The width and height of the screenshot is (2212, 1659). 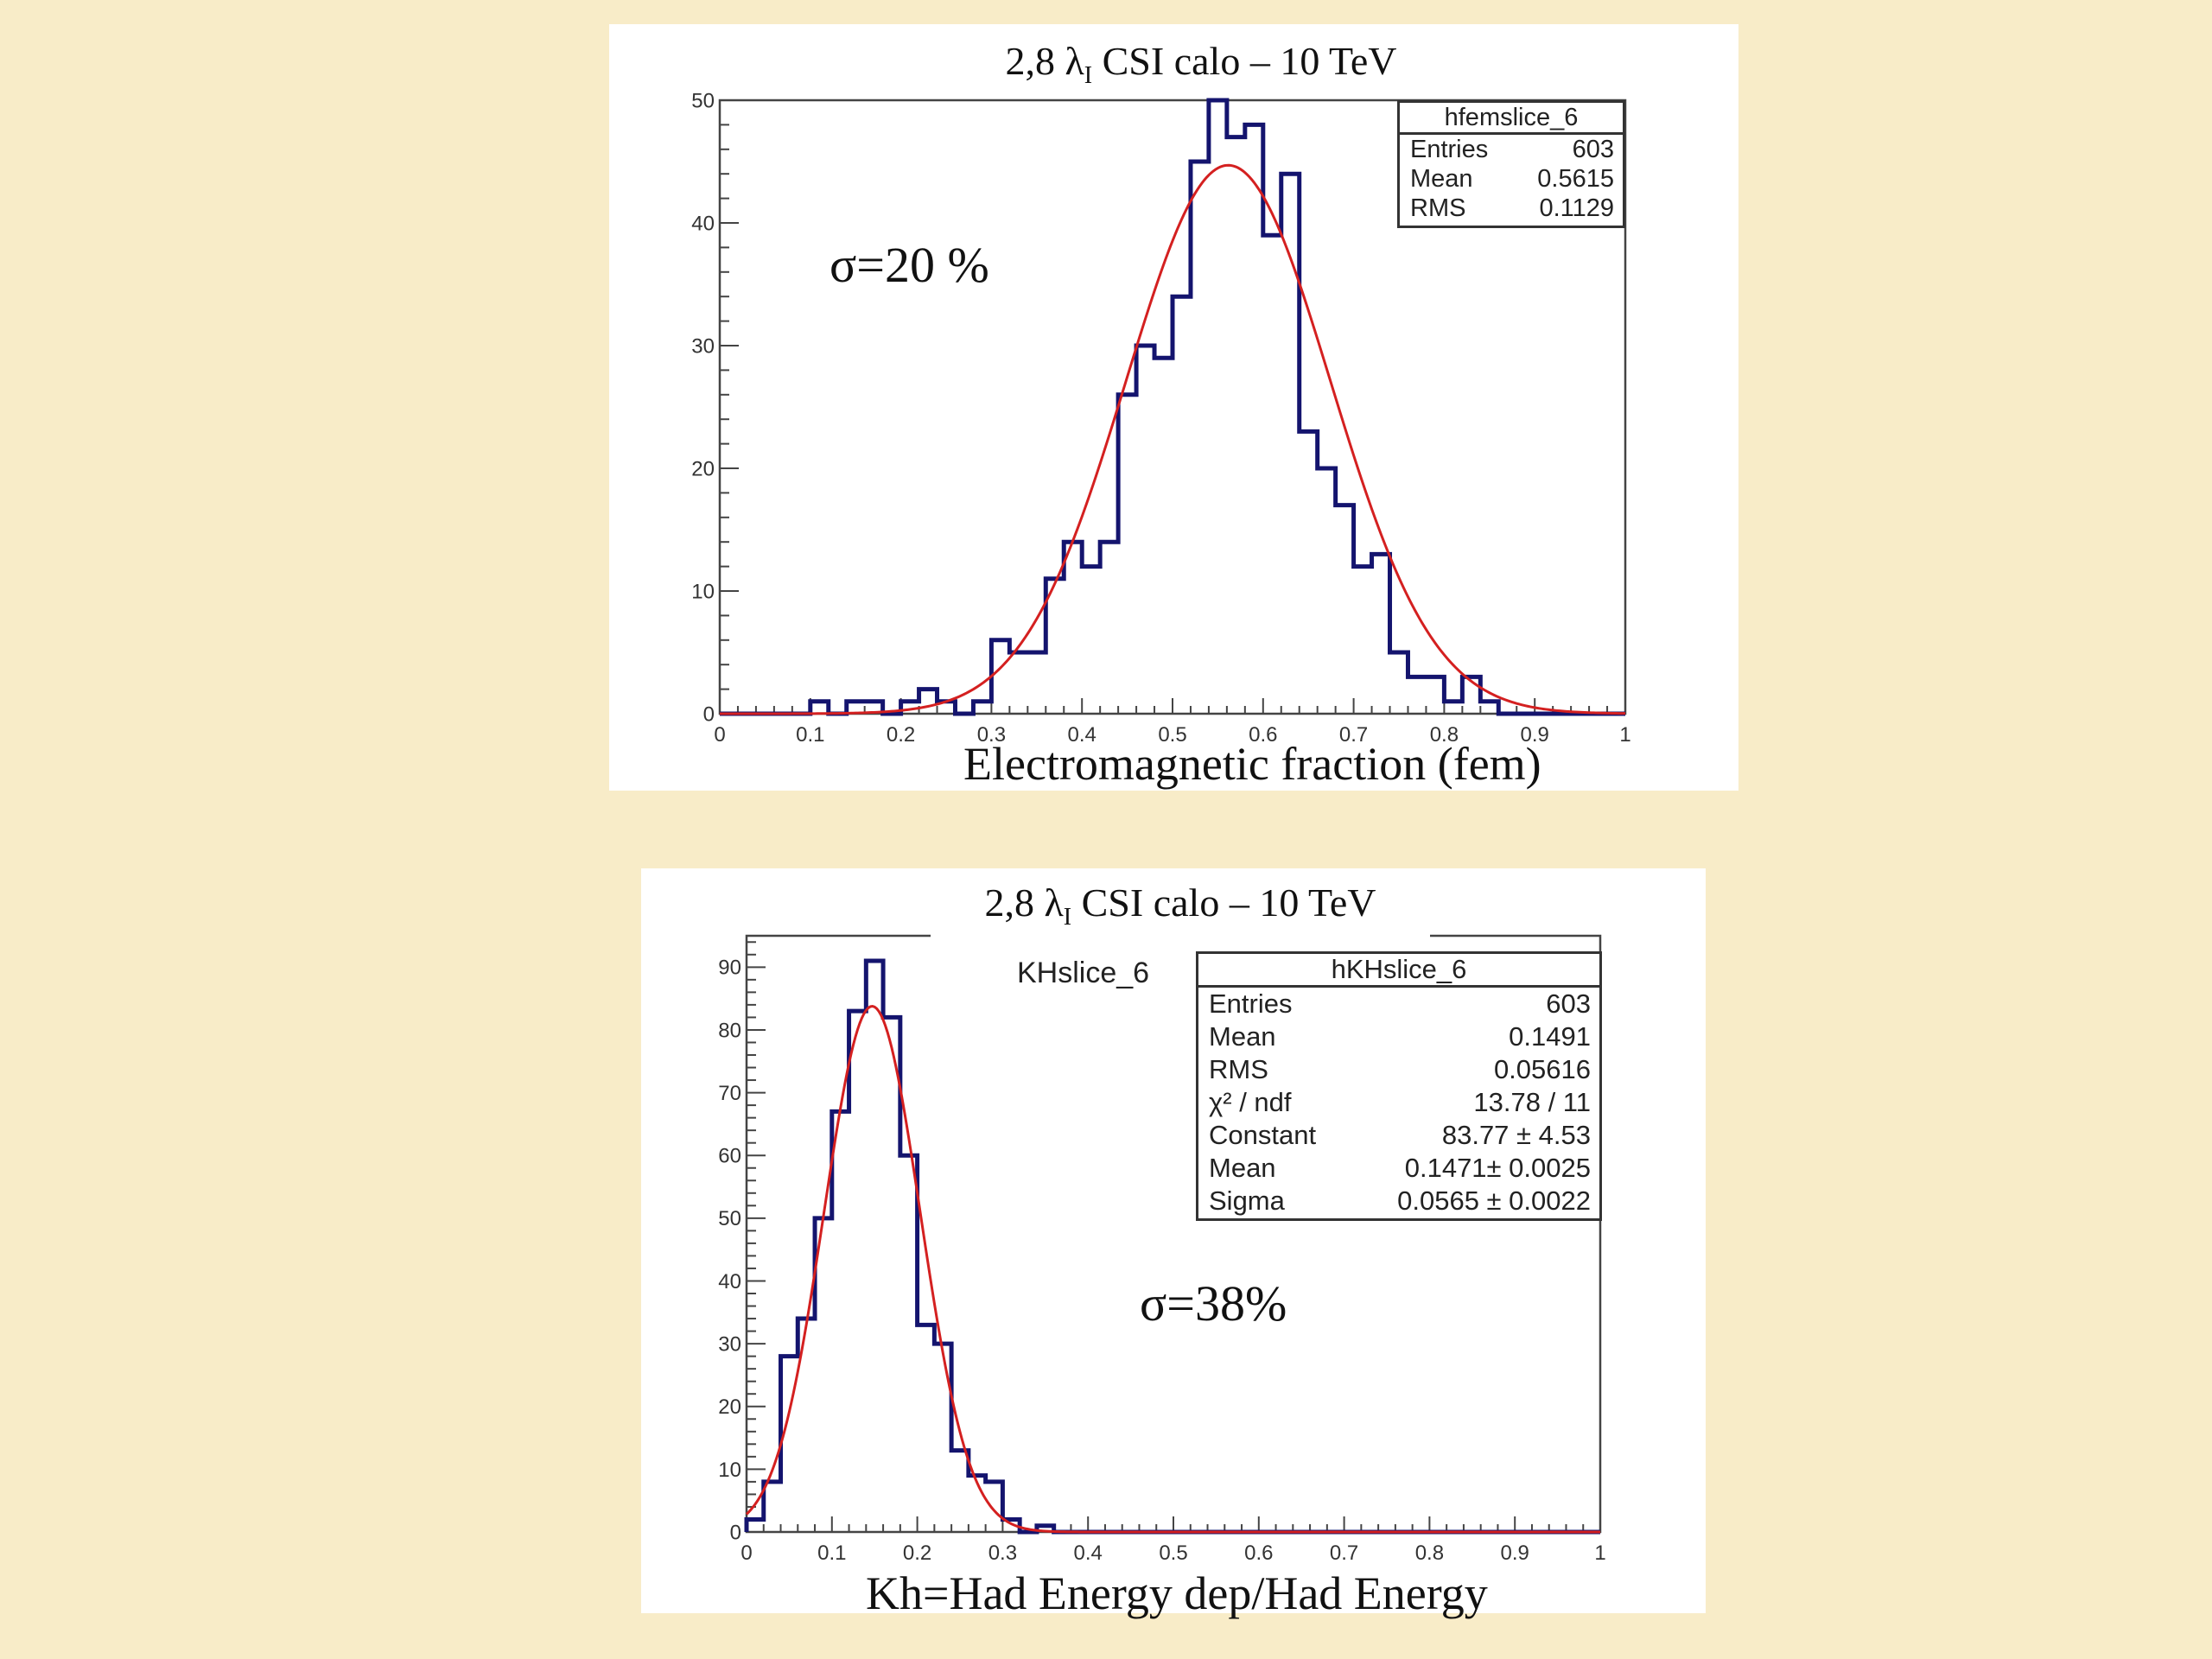 What do you see at coordinates (729, 1030) in the screenshot?
I see `y-tick-label: 80` at bounding box center [729, 1030].